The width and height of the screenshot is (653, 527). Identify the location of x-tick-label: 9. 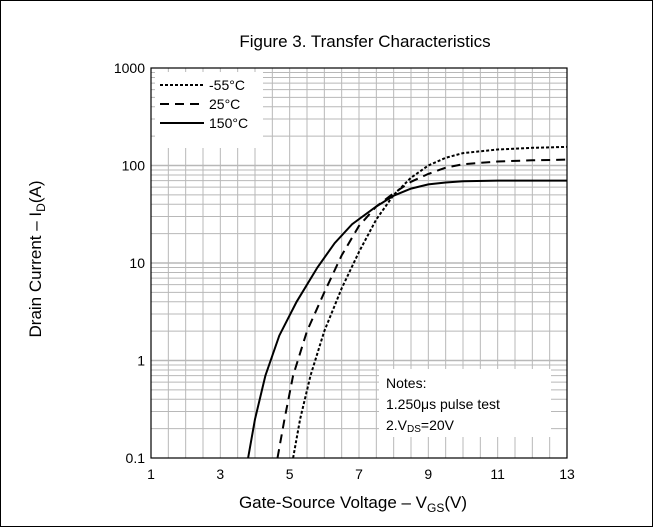
(428, 474).